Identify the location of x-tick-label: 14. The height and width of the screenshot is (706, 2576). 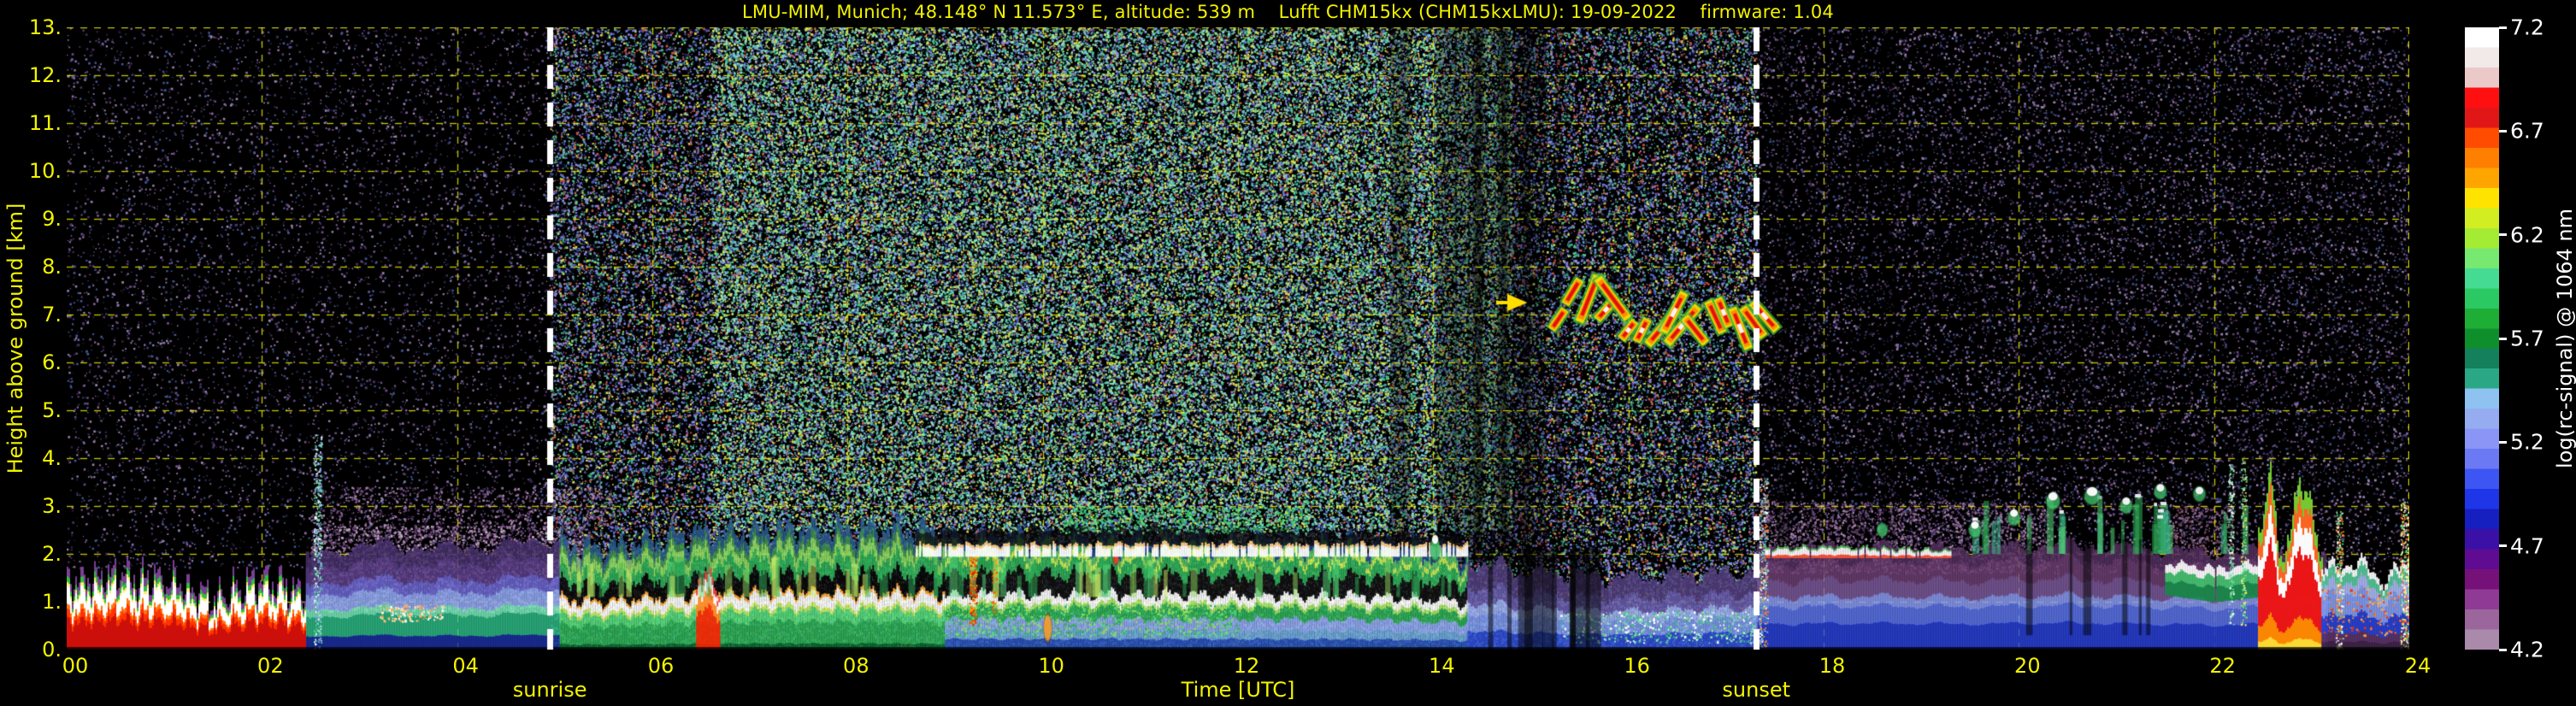
(1442, 666).